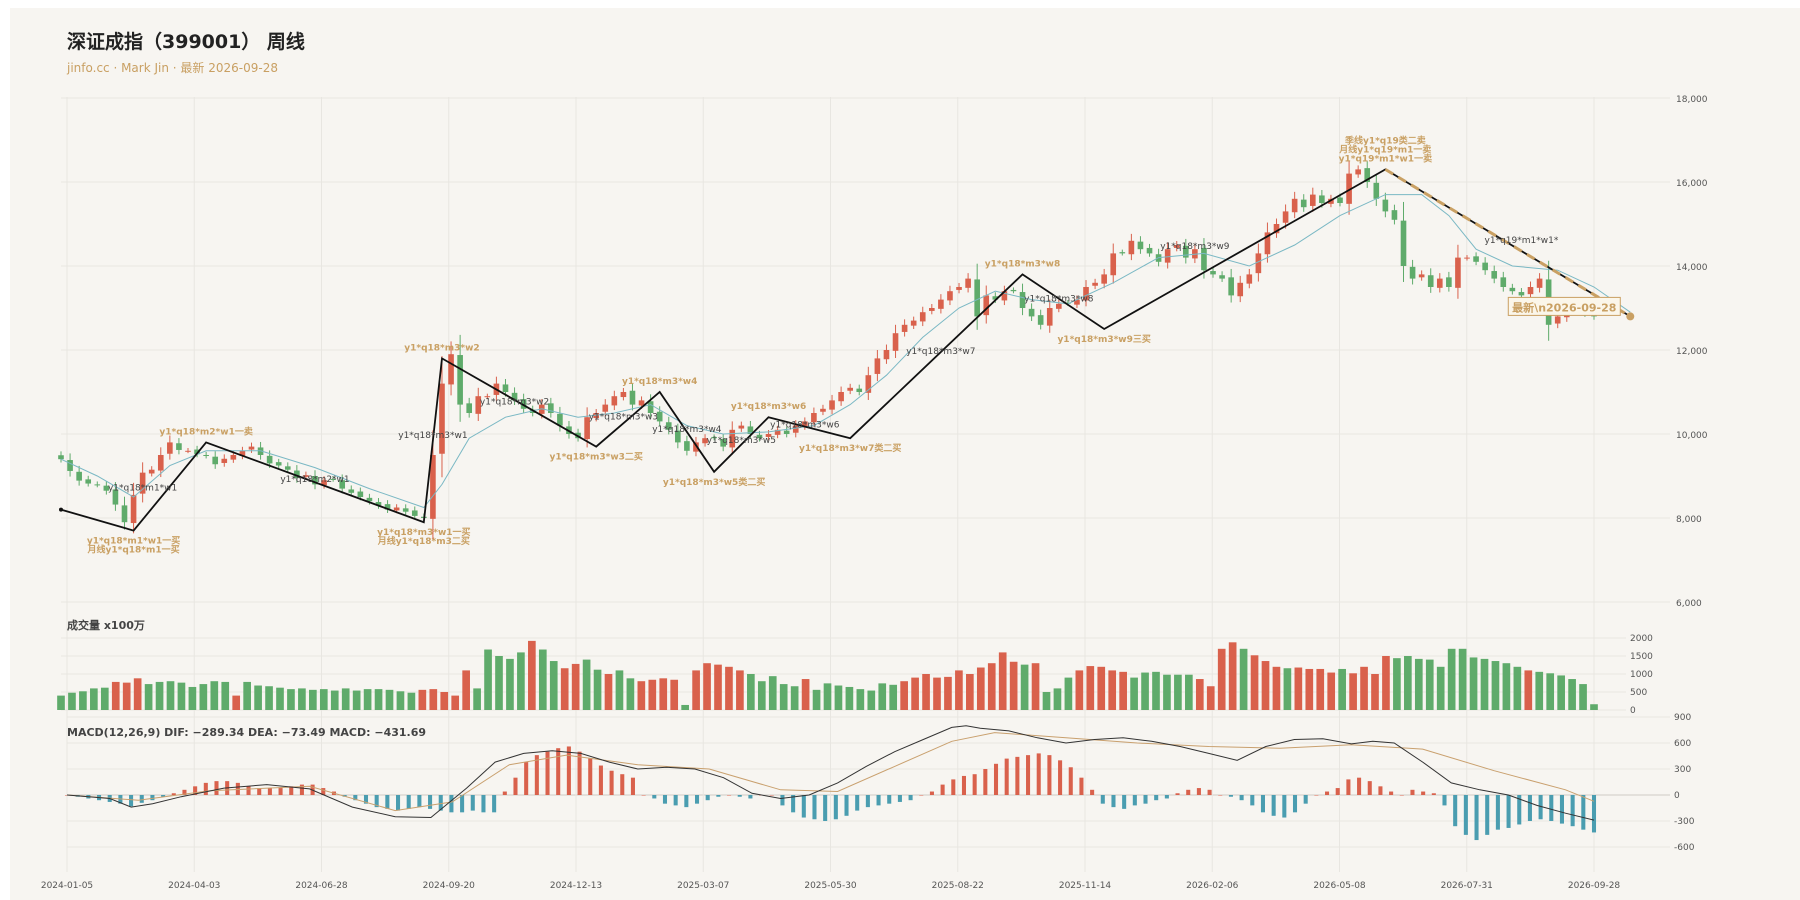 The image size is (1800, 900). I want to click on volume-y-tick-label: 1500, so click(1641, 657).